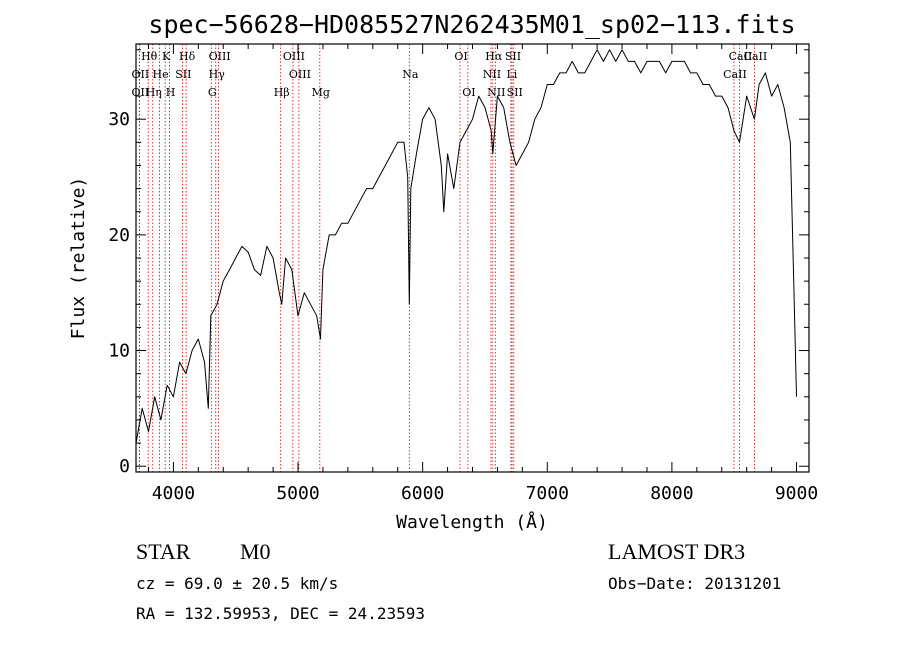 The width and height of the screenshot is (900, 649). Describe the element at coordinates (149, 56) in the screenshot. I see `spectral-line-label: Hθ` at that location.